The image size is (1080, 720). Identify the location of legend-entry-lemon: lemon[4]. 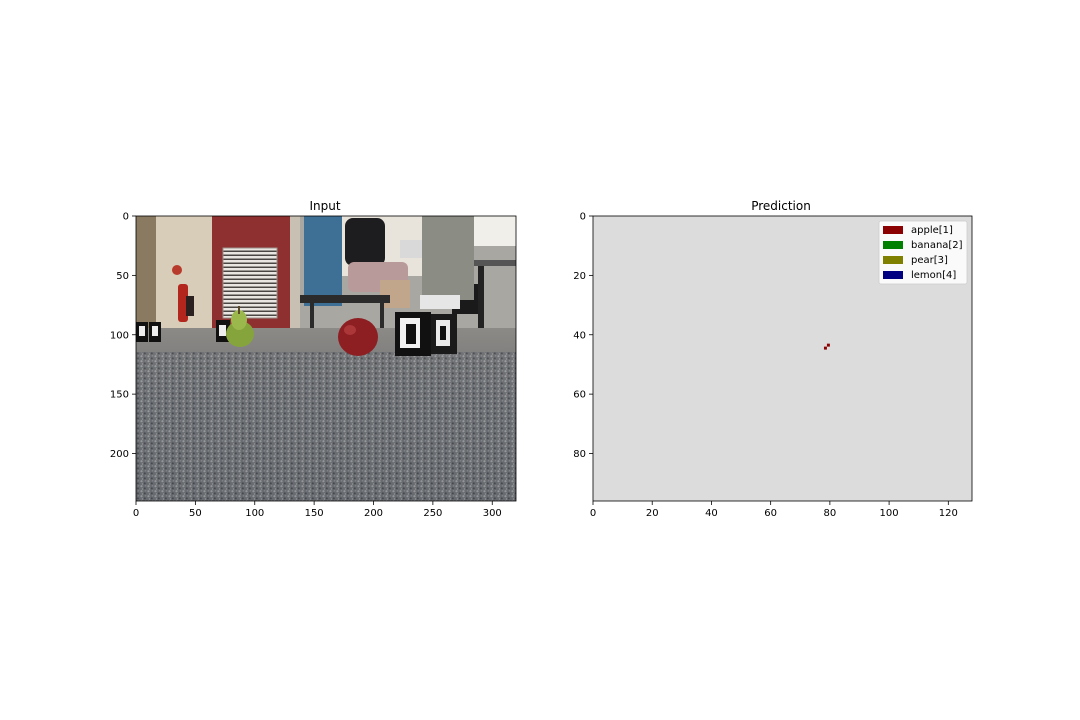
(919, 275).